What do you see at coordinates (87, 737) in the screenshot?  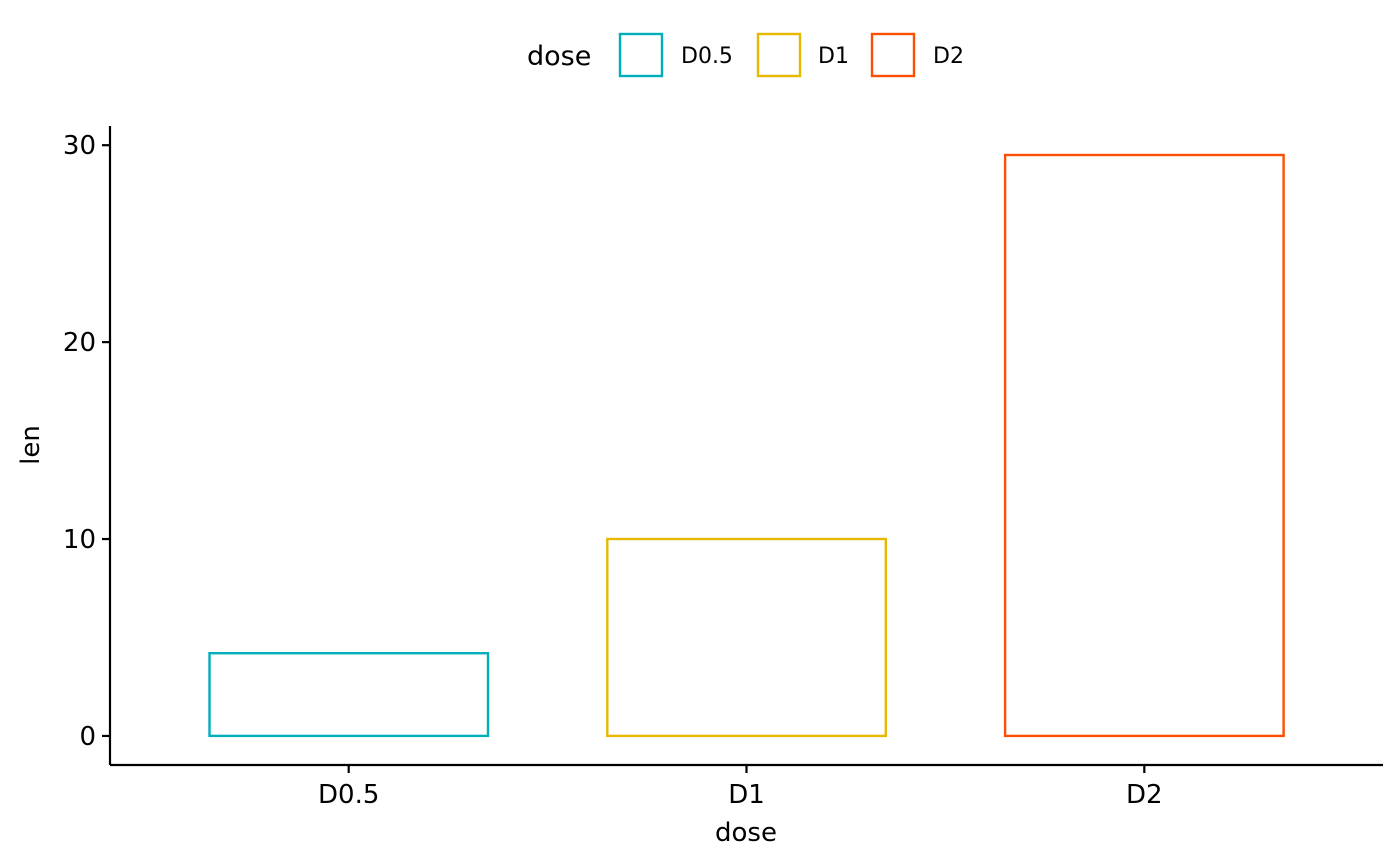 I see `y-tick-label: 0` at bounding box center [87, 737].